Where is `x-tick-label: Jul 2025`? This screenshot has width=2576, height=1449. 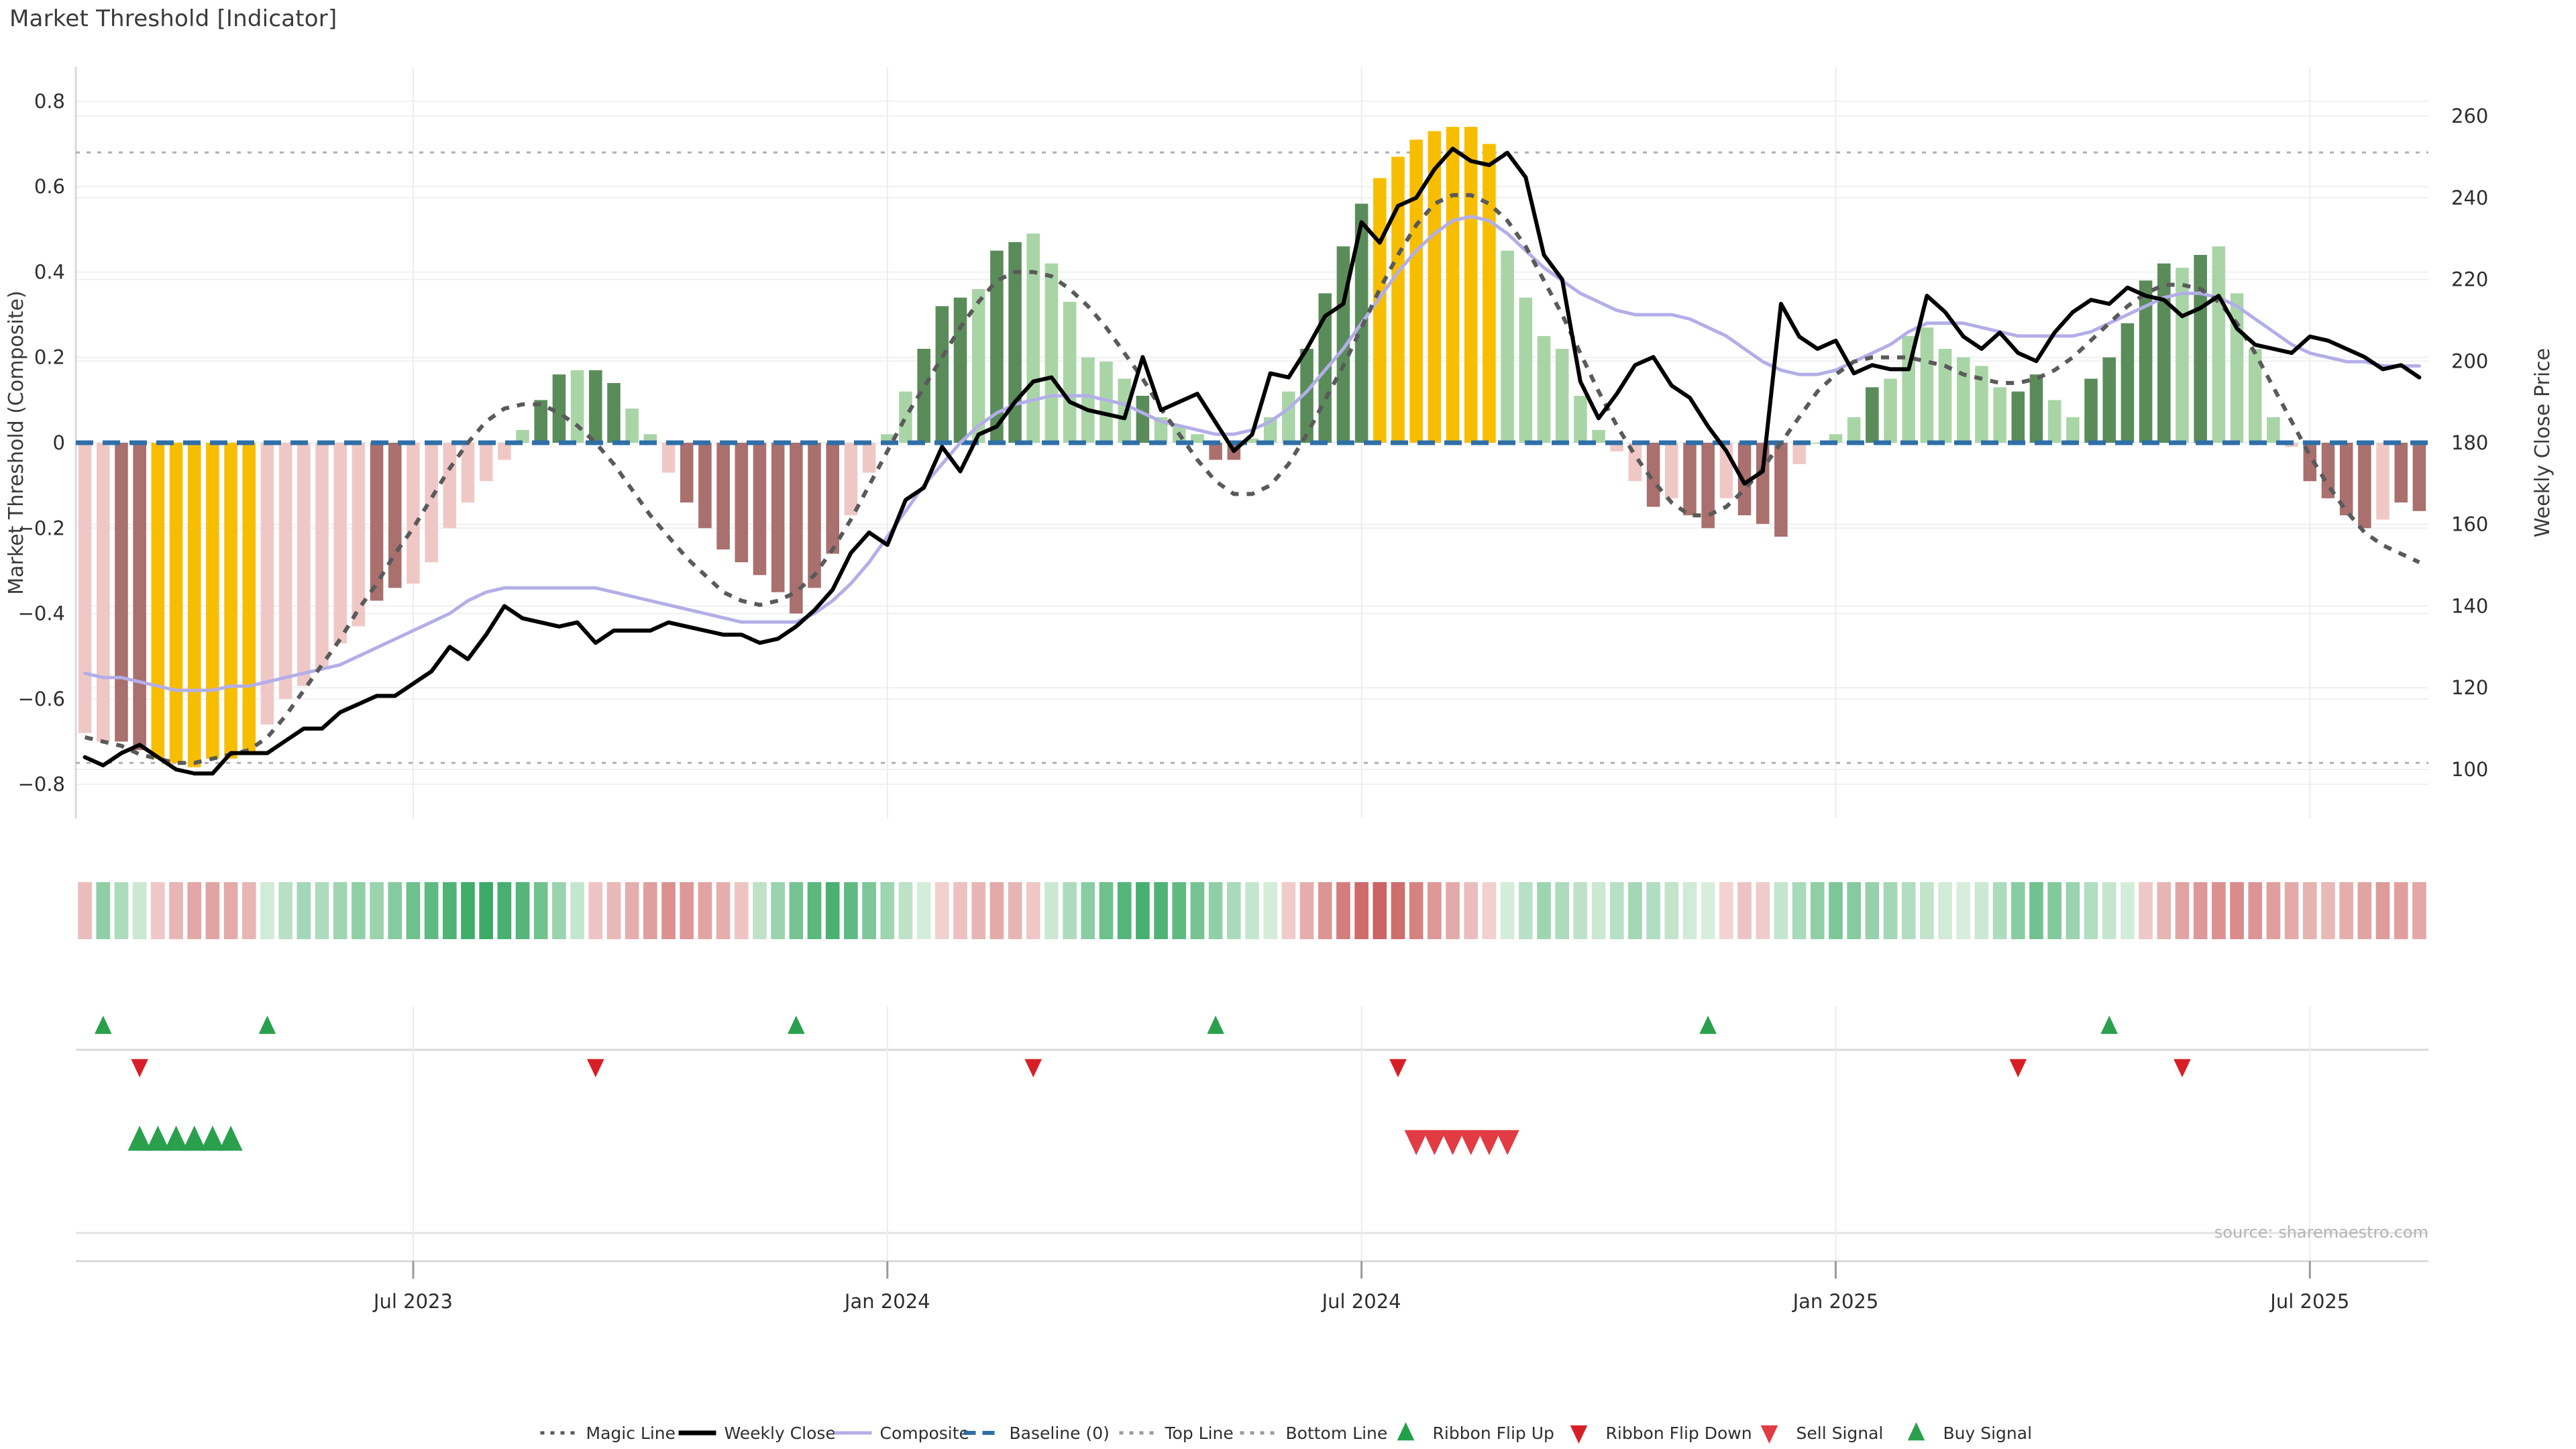 x-tick-label: Jul 2025 is located at coordinates (2309, 1301).